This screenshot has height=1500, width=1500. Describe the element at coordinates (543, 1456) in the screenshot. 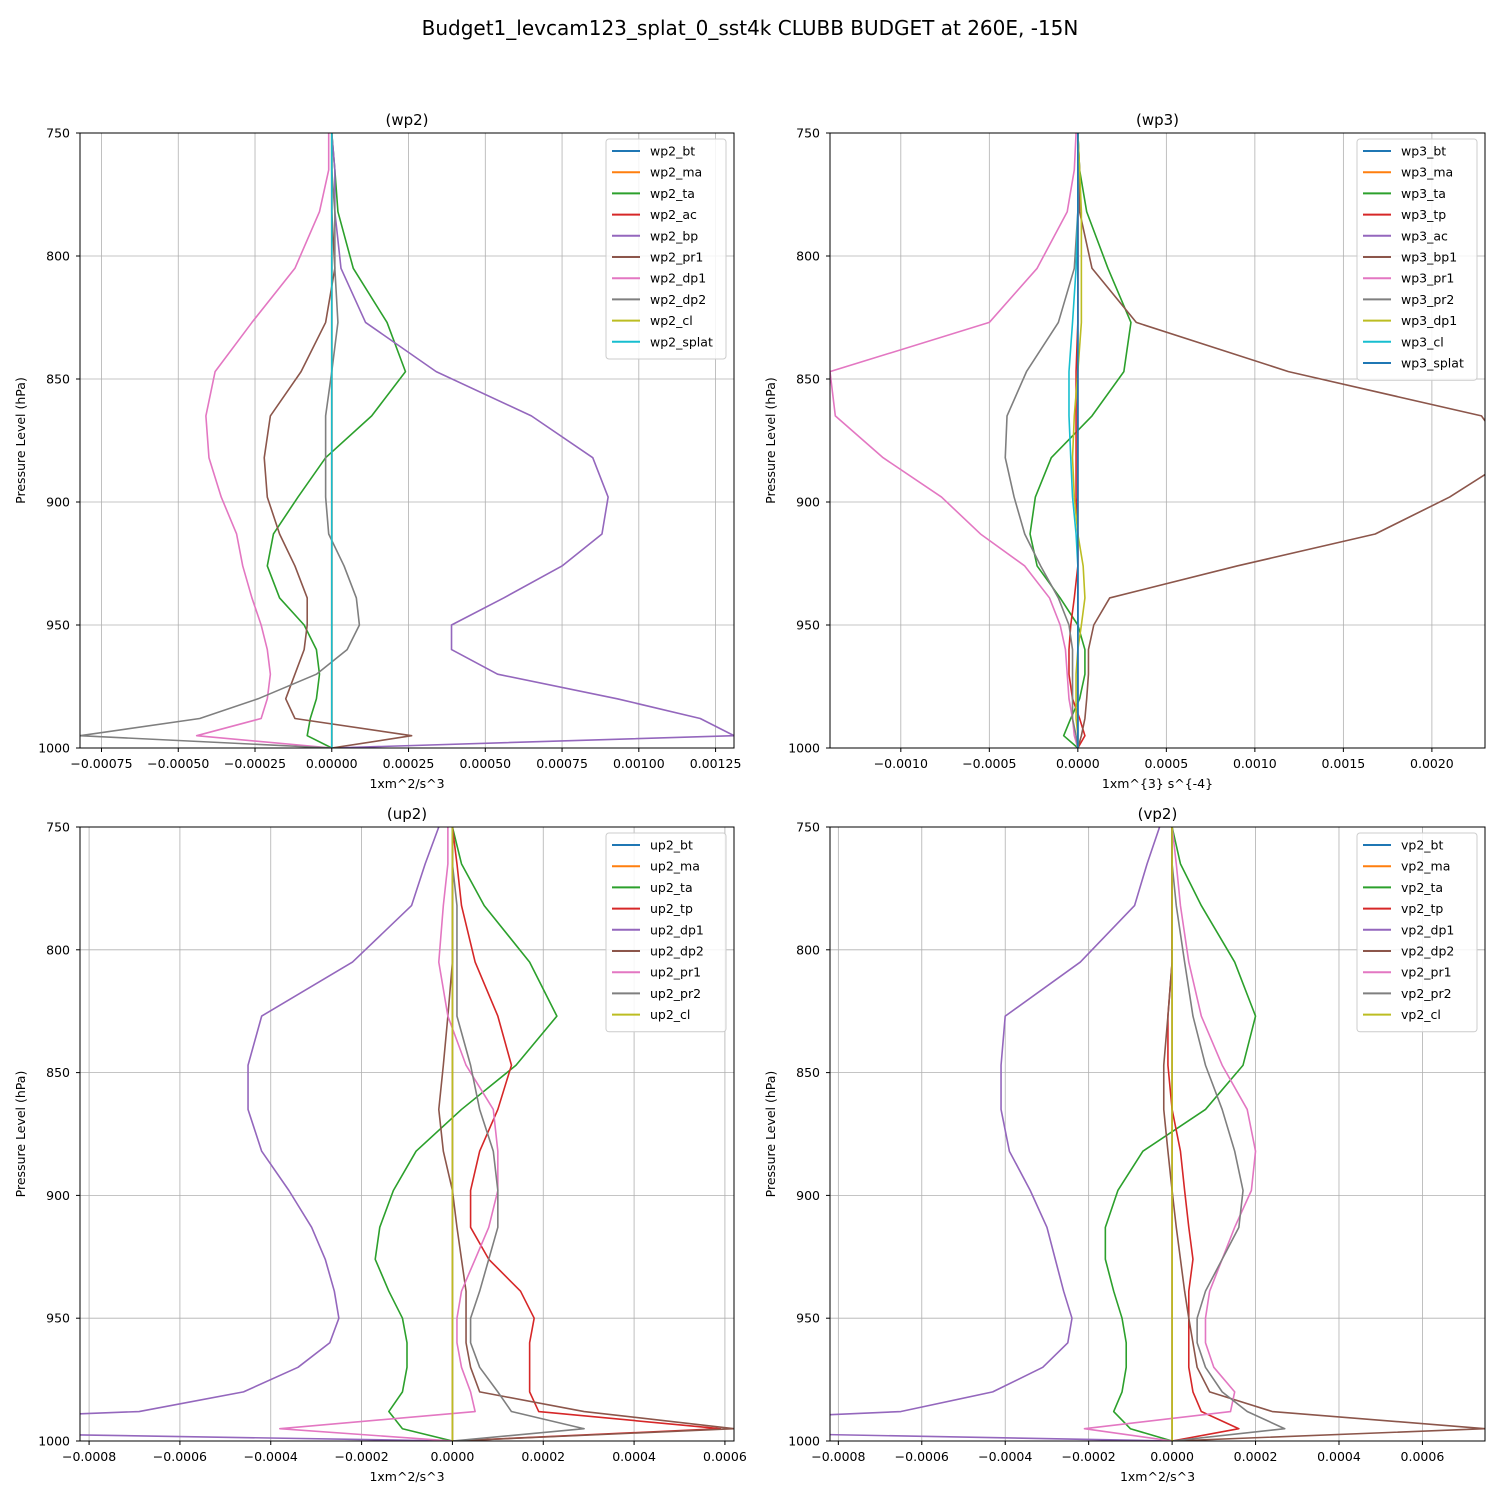

I see `x-tick-label: 0.0002` at that location.